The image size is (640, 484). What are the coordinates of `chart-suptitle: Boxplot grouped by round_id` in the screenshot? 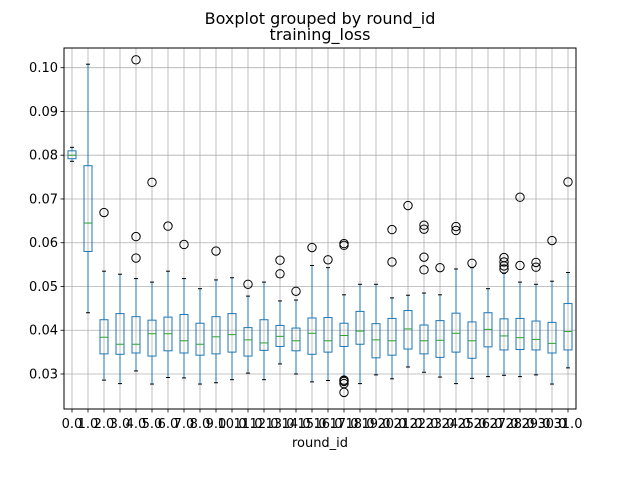 It's located at (320, 19).